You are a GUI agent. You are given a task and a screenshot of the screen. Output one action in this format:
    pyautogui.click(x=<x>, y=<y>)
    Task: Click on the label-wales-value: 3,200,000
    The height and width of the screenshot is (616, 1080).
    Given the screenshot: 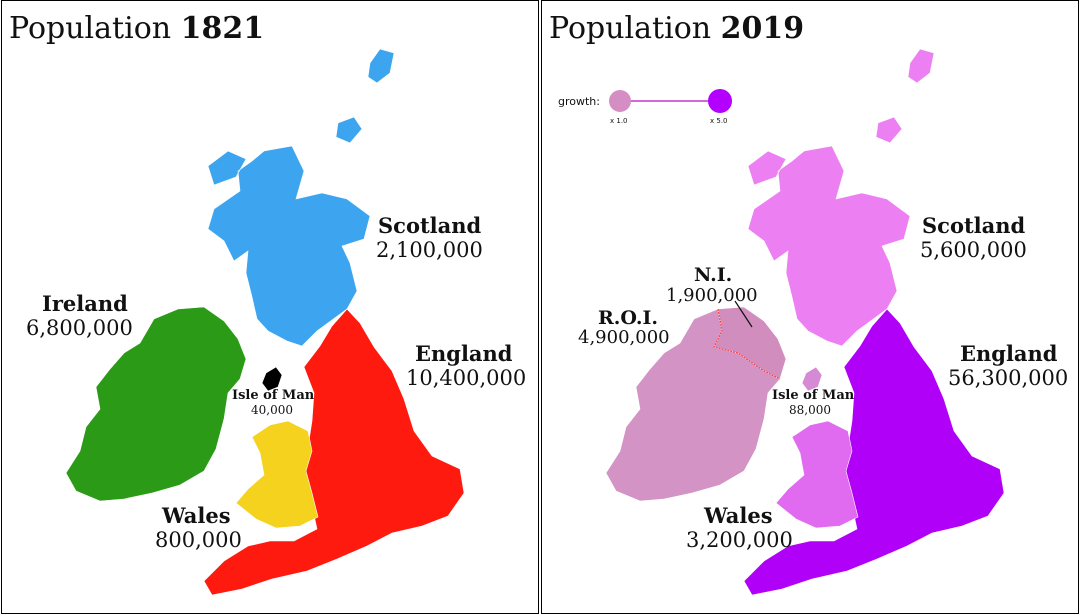 What is the action you would take?
    pyautogui.click(x=739, y=540)
    